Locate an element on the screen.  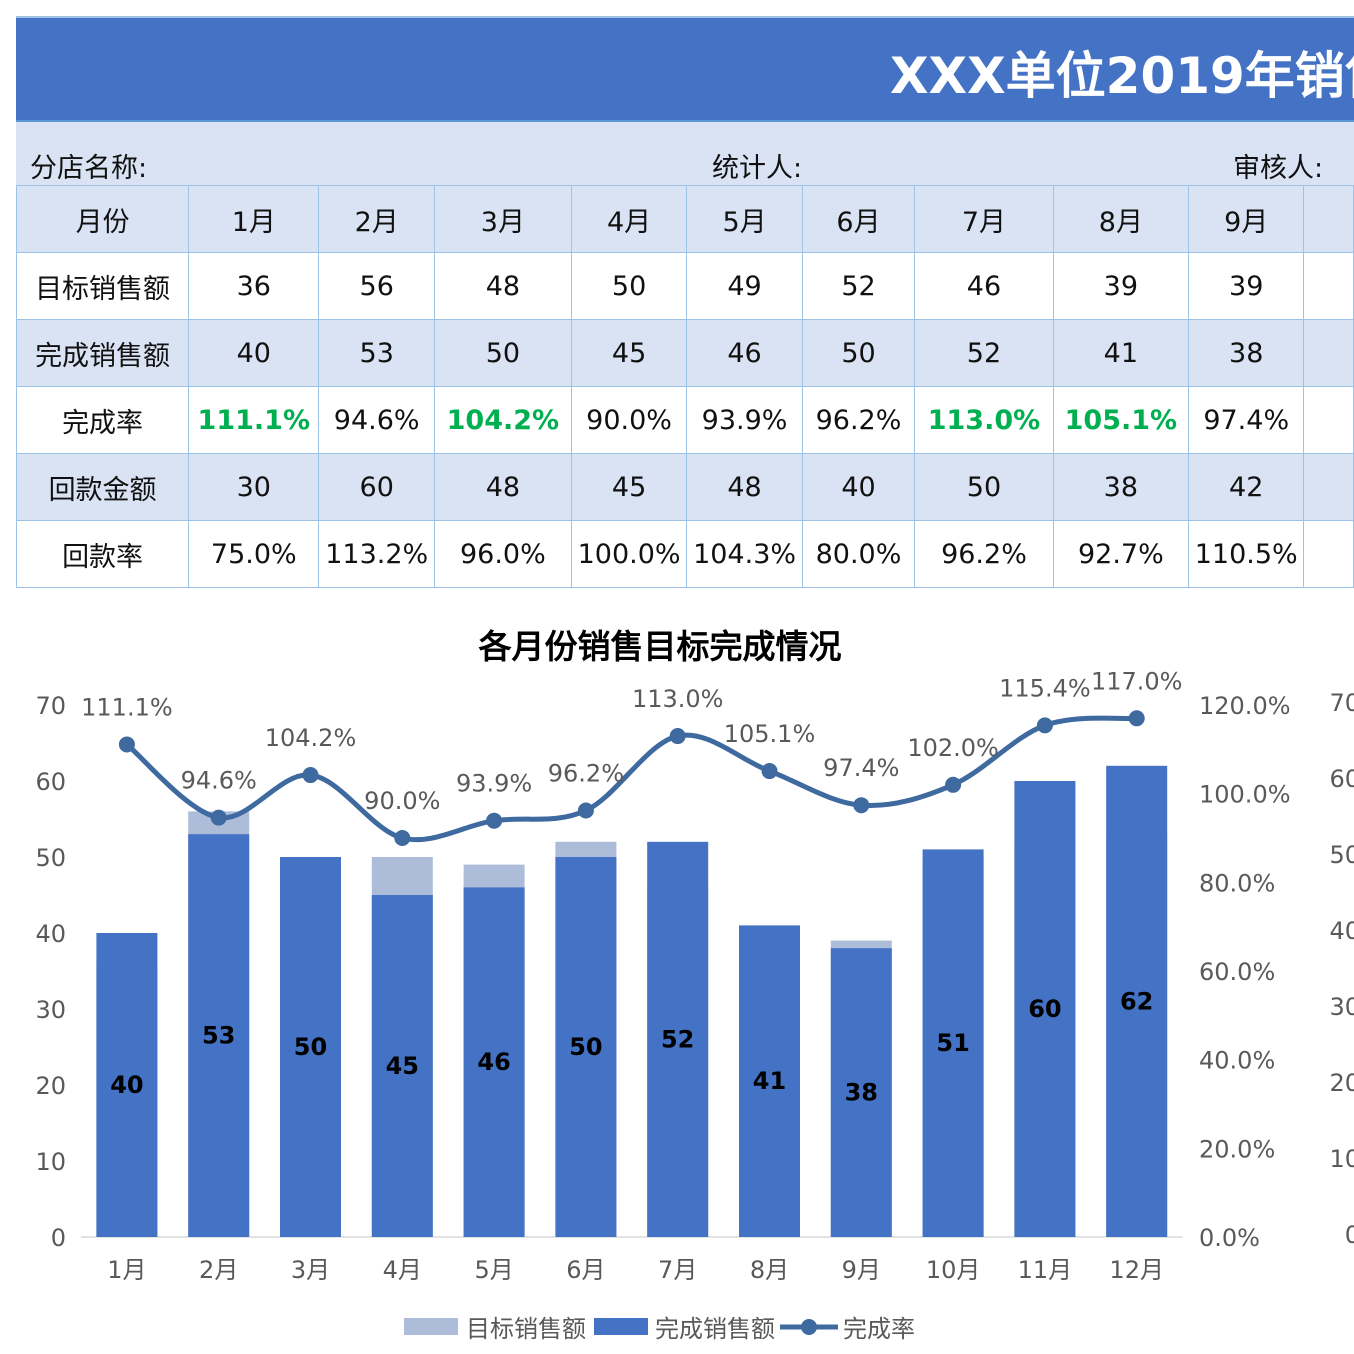
cell: 96.0% is located at coordinates (502, 554).